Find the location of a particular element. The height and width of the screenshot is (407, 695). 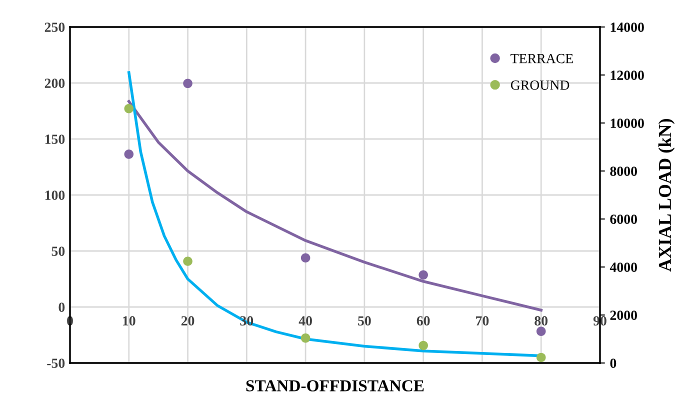

x-axis-title: STAND-OFFDISTANCE is located at coordinates (335, 386).